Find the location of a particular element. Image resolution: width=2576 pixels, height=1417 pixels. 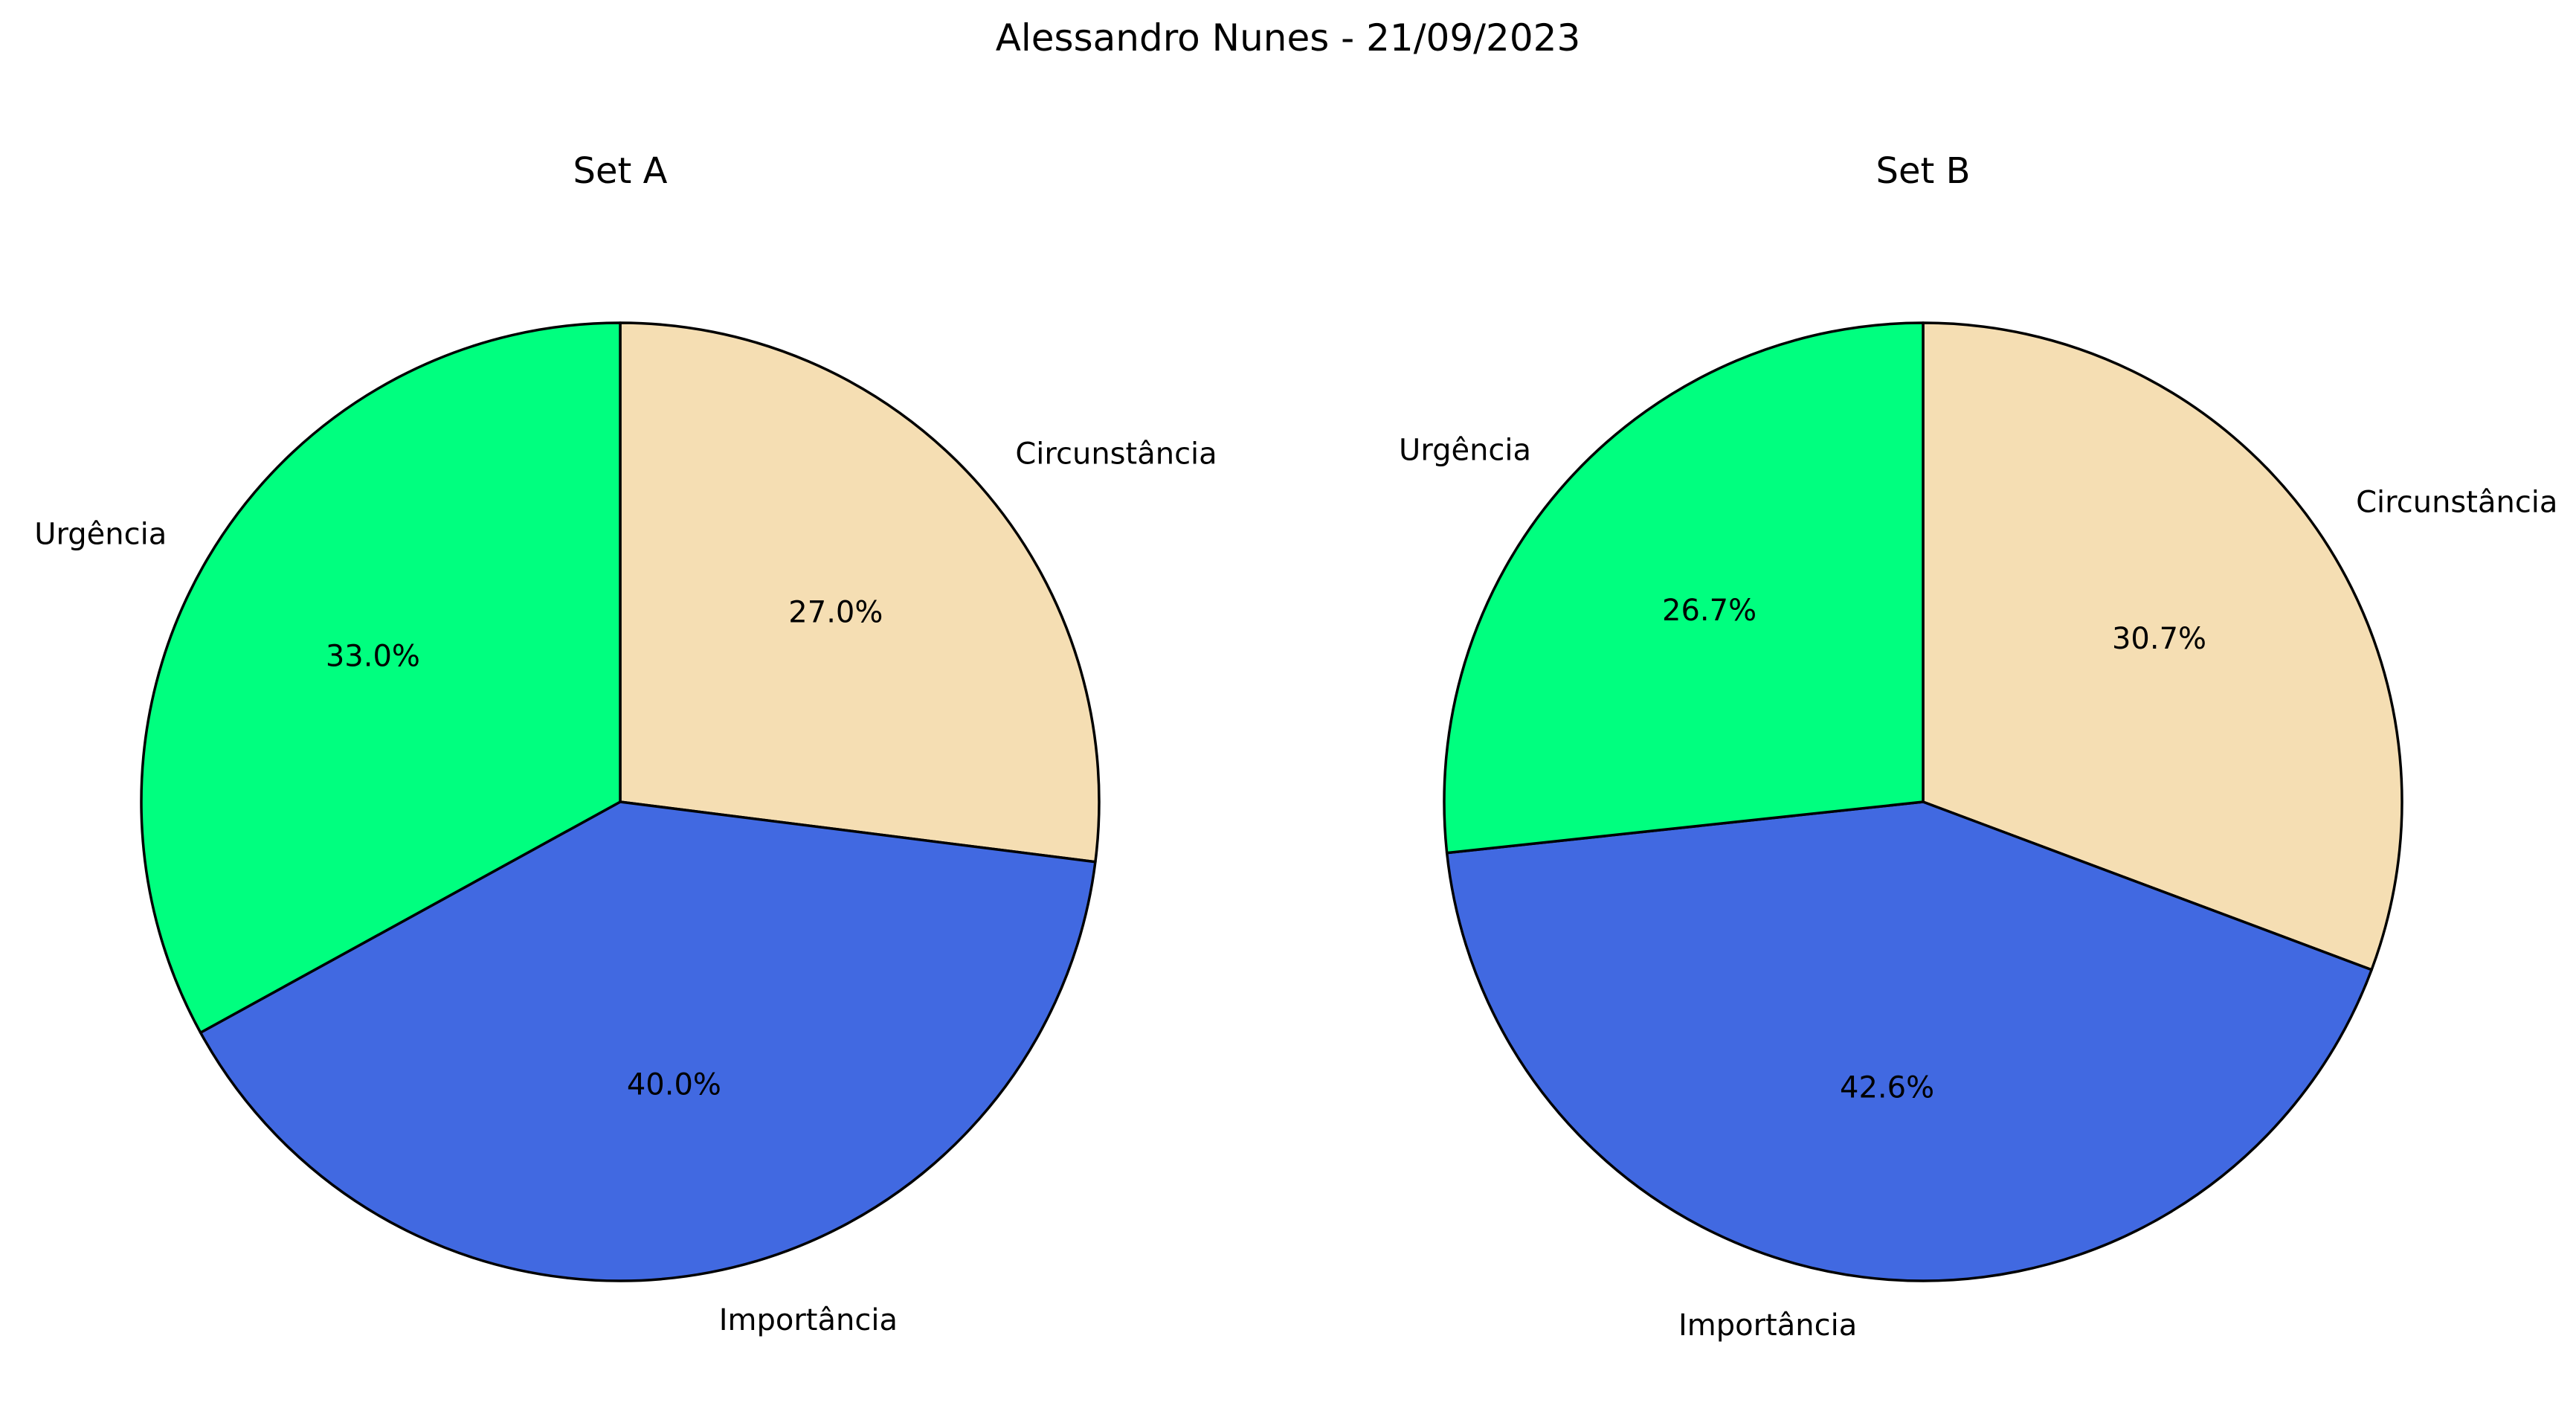

pie-set-b-pct-urgencia: 26.7% is located at coordinates (1709, 611).